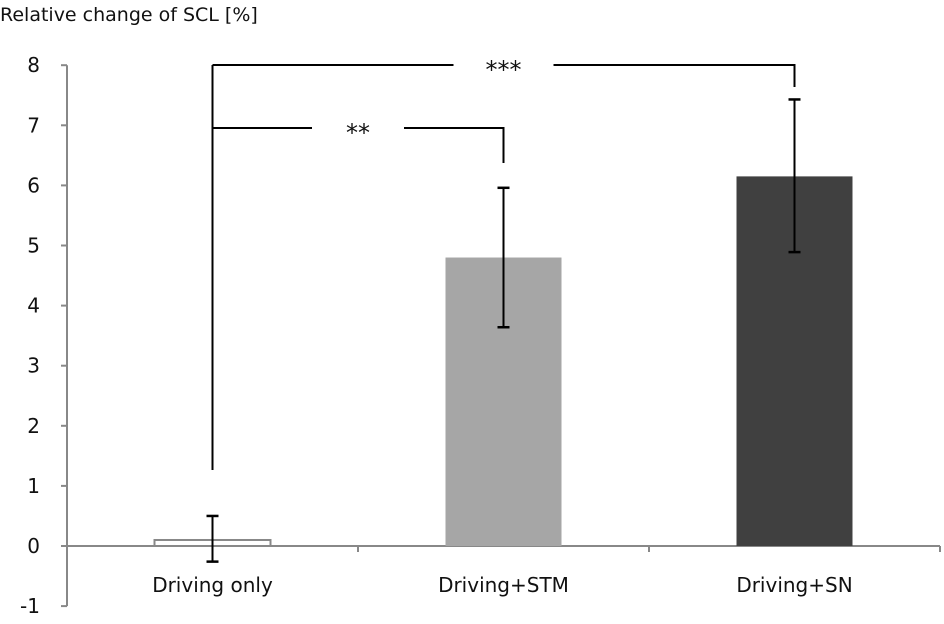 The image size is (944, 624). I want to click on y-tick-label: 6, so click(33, 185).